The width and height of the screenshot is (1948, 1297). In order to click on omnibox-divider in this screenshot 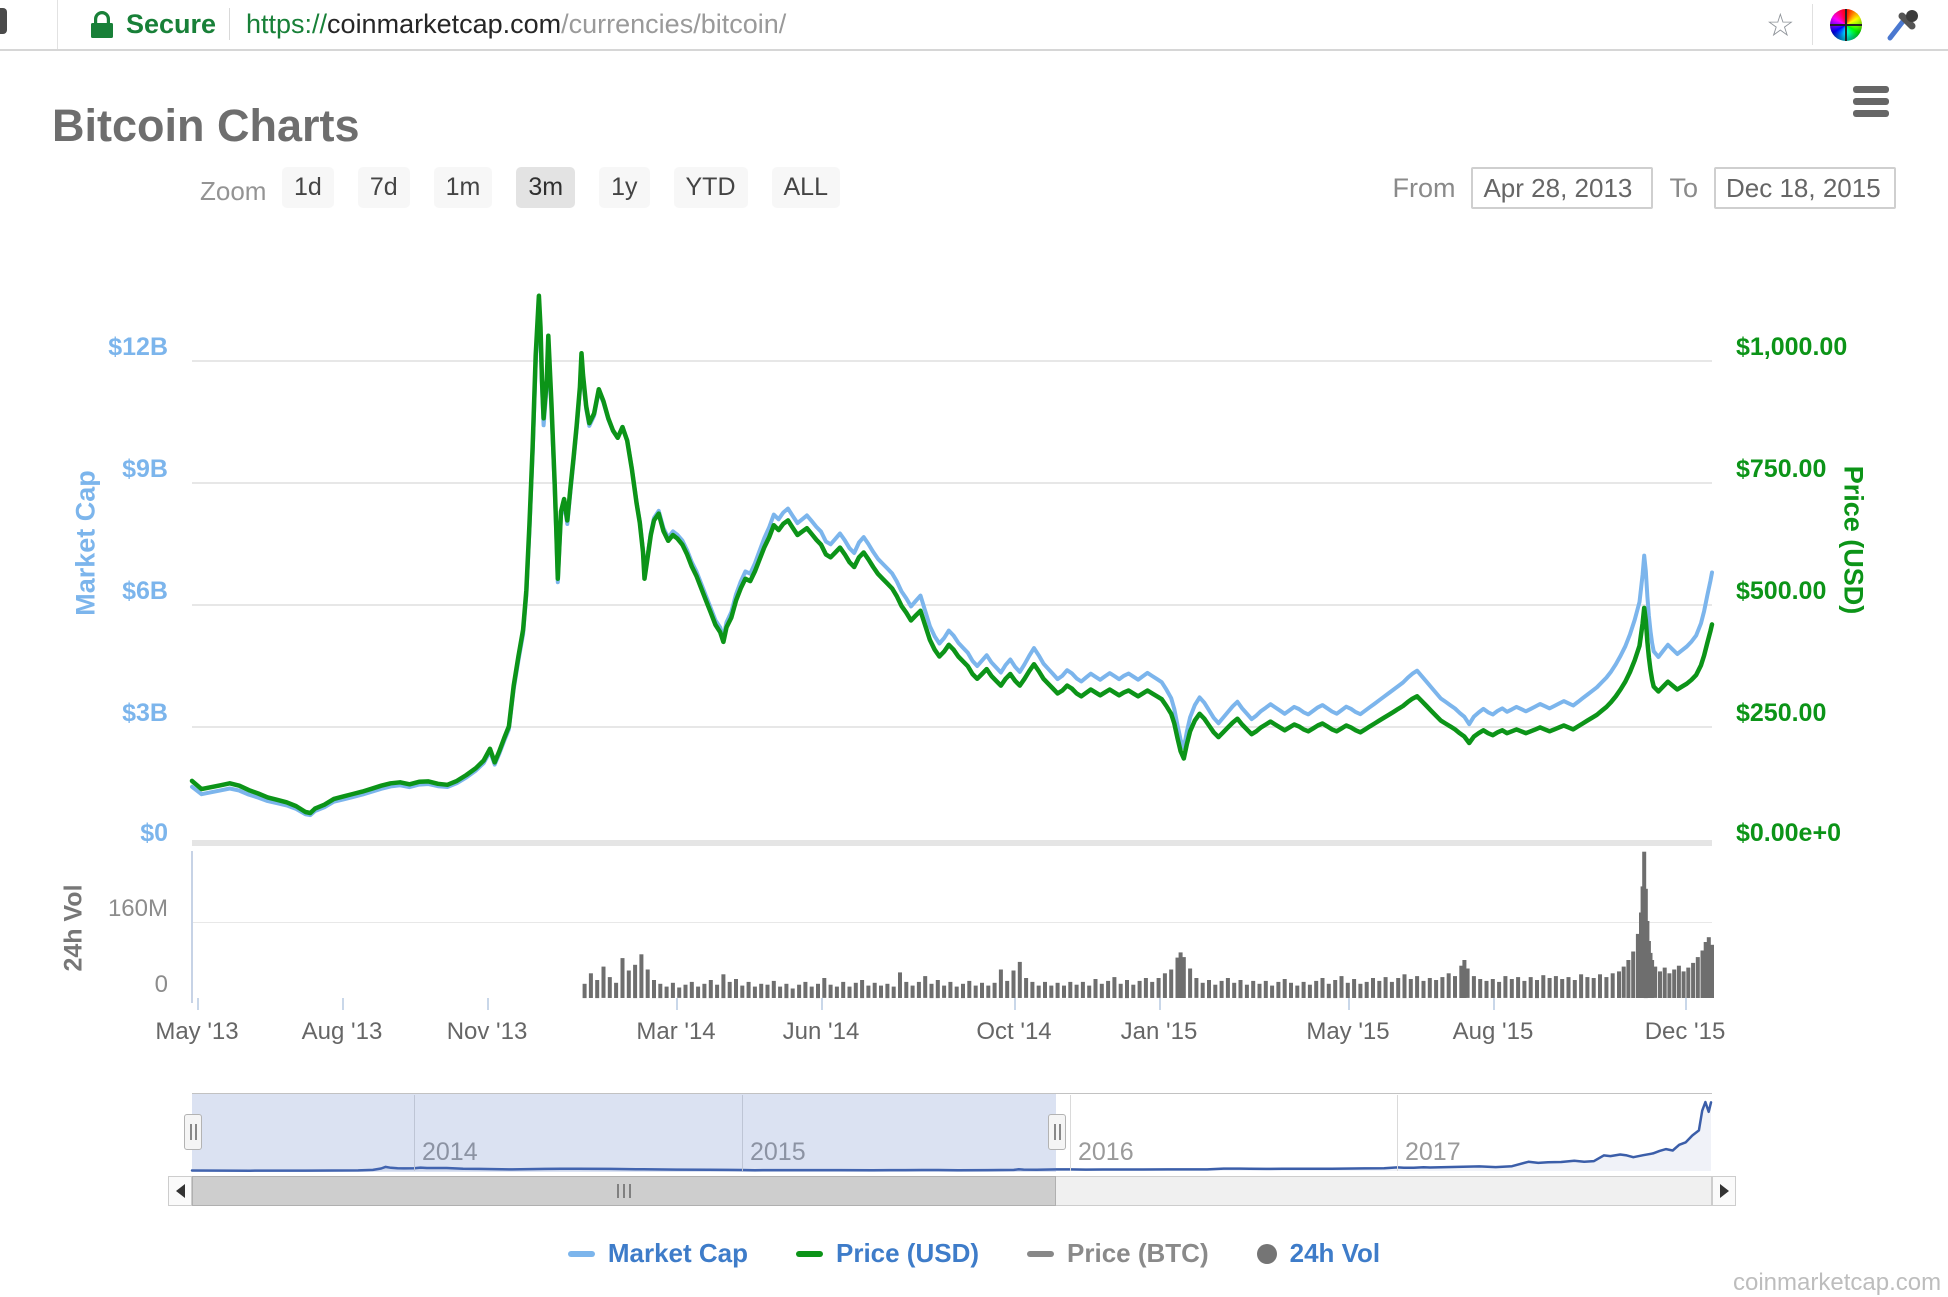, I will do `click(57, 24)`.